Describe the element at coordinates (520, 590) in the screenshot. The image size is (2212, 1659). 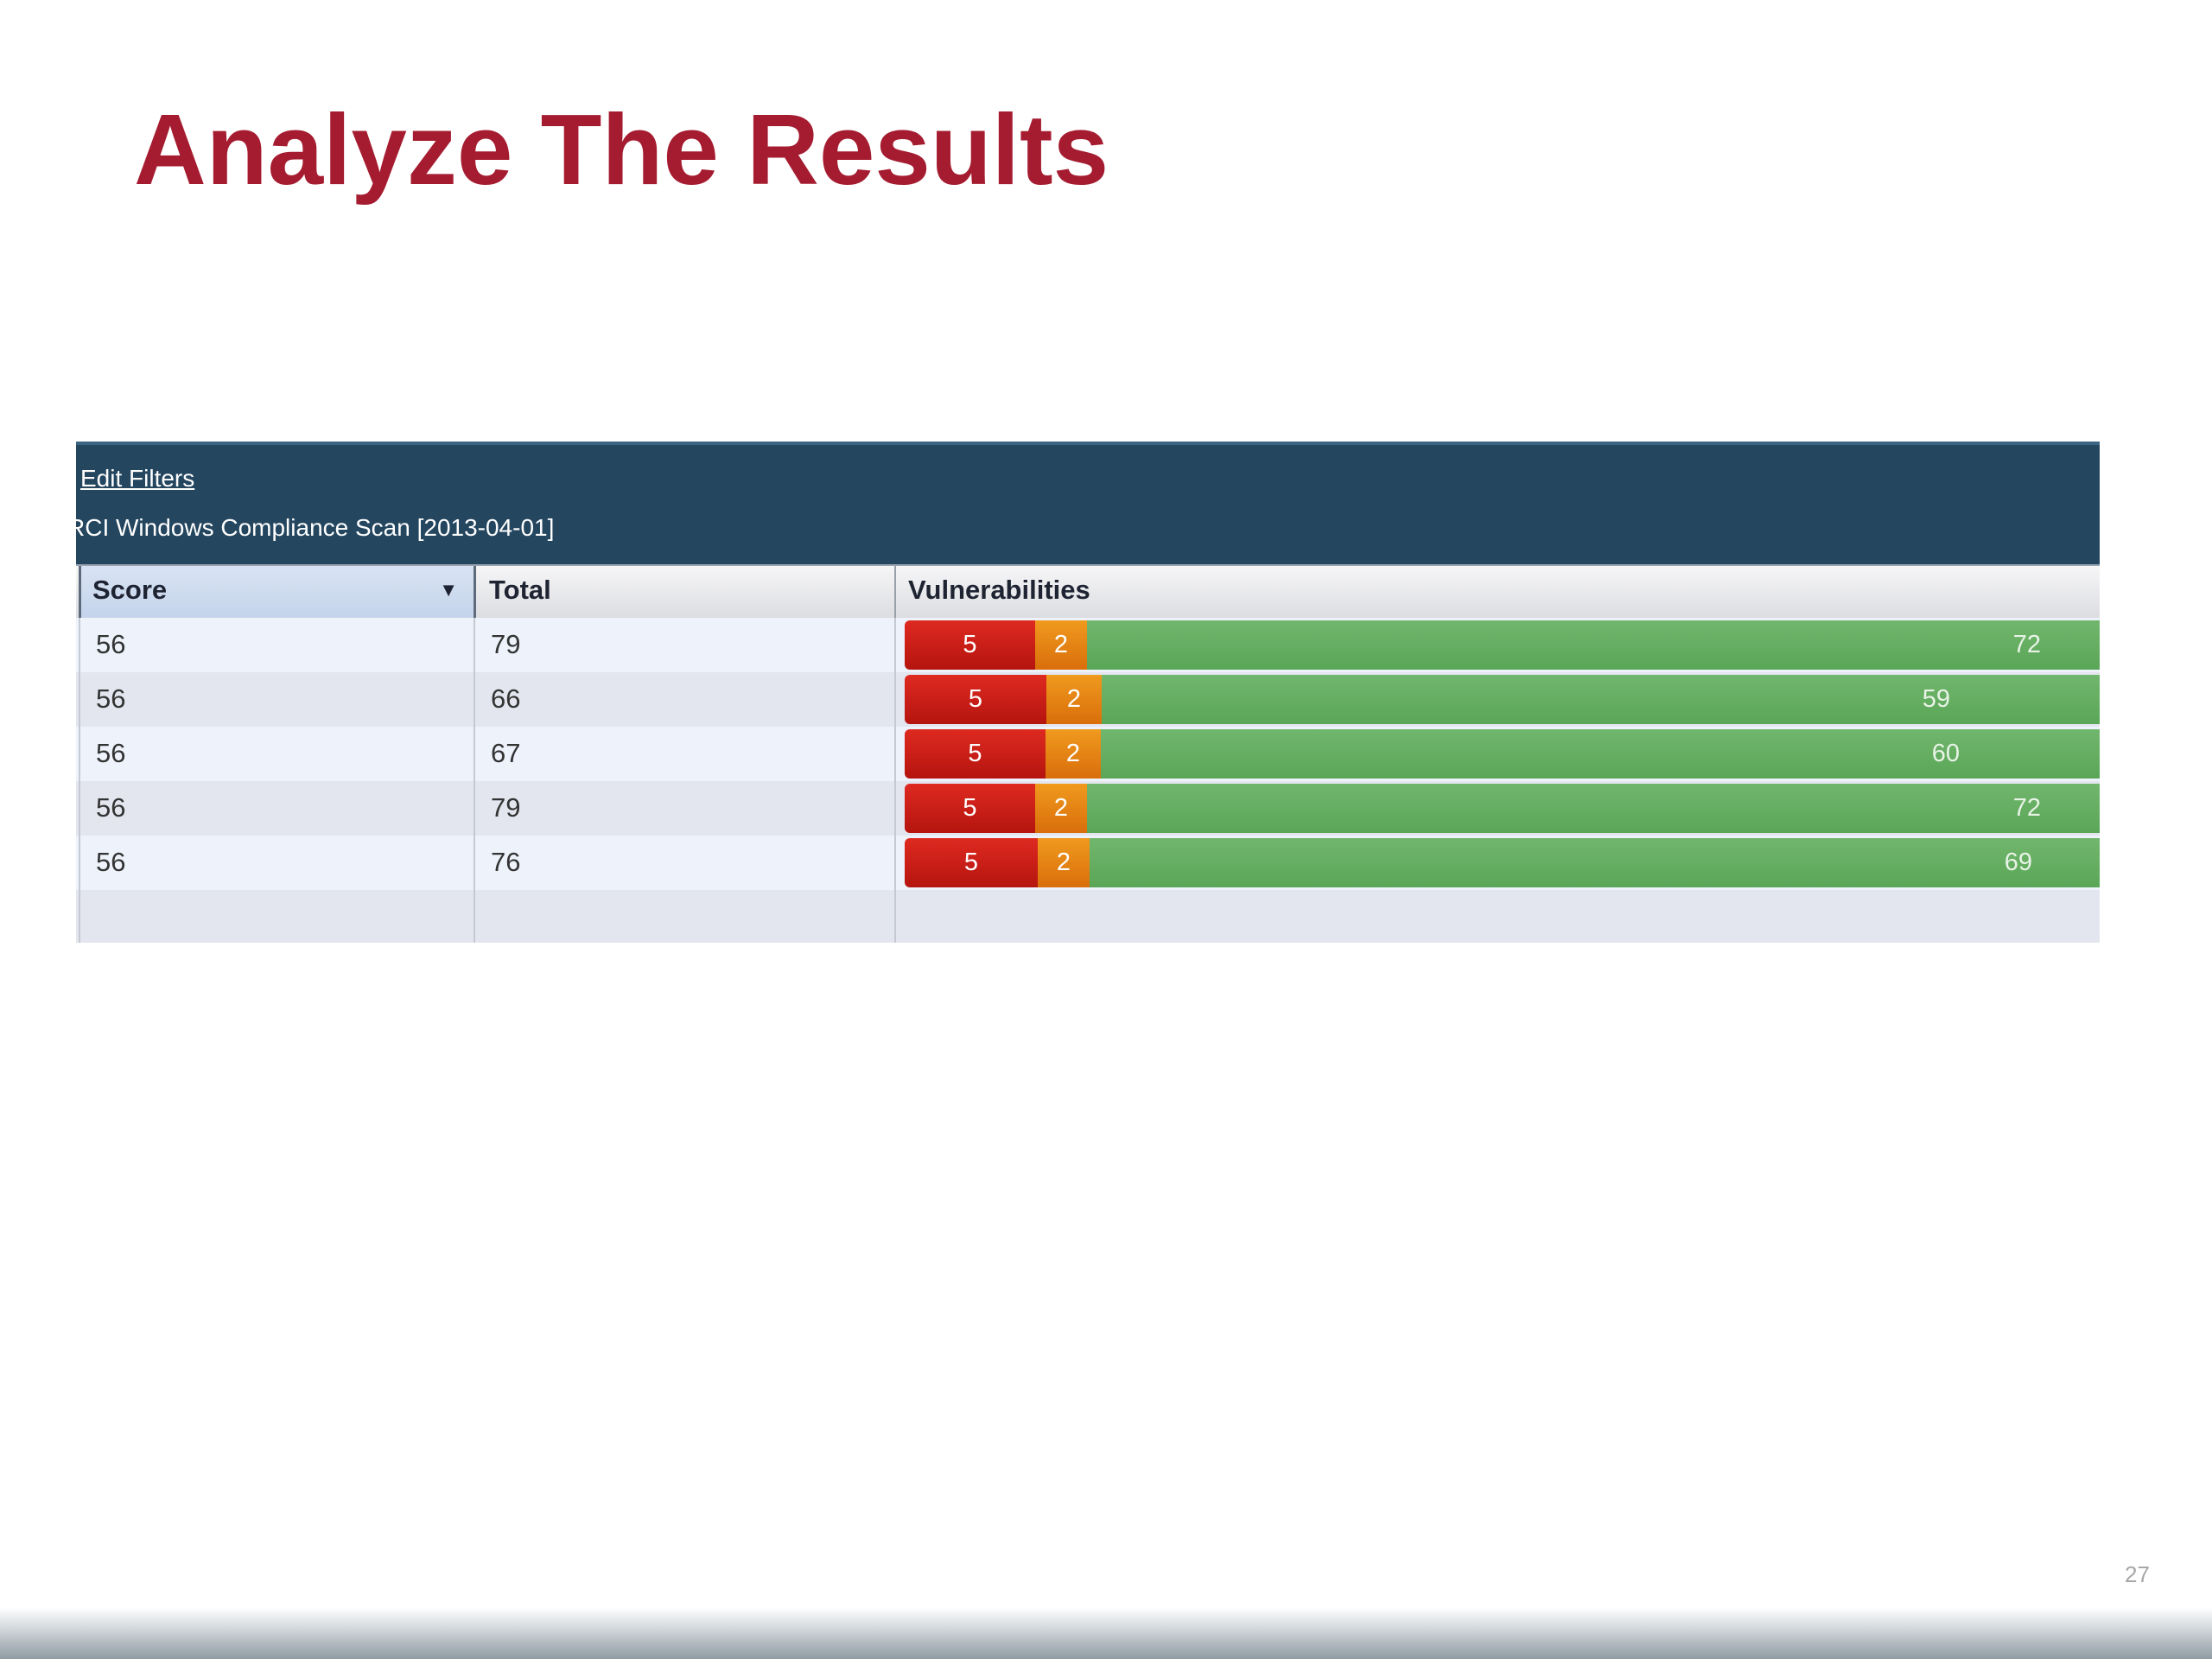
I see `column-header-total-label: Total` at that location.